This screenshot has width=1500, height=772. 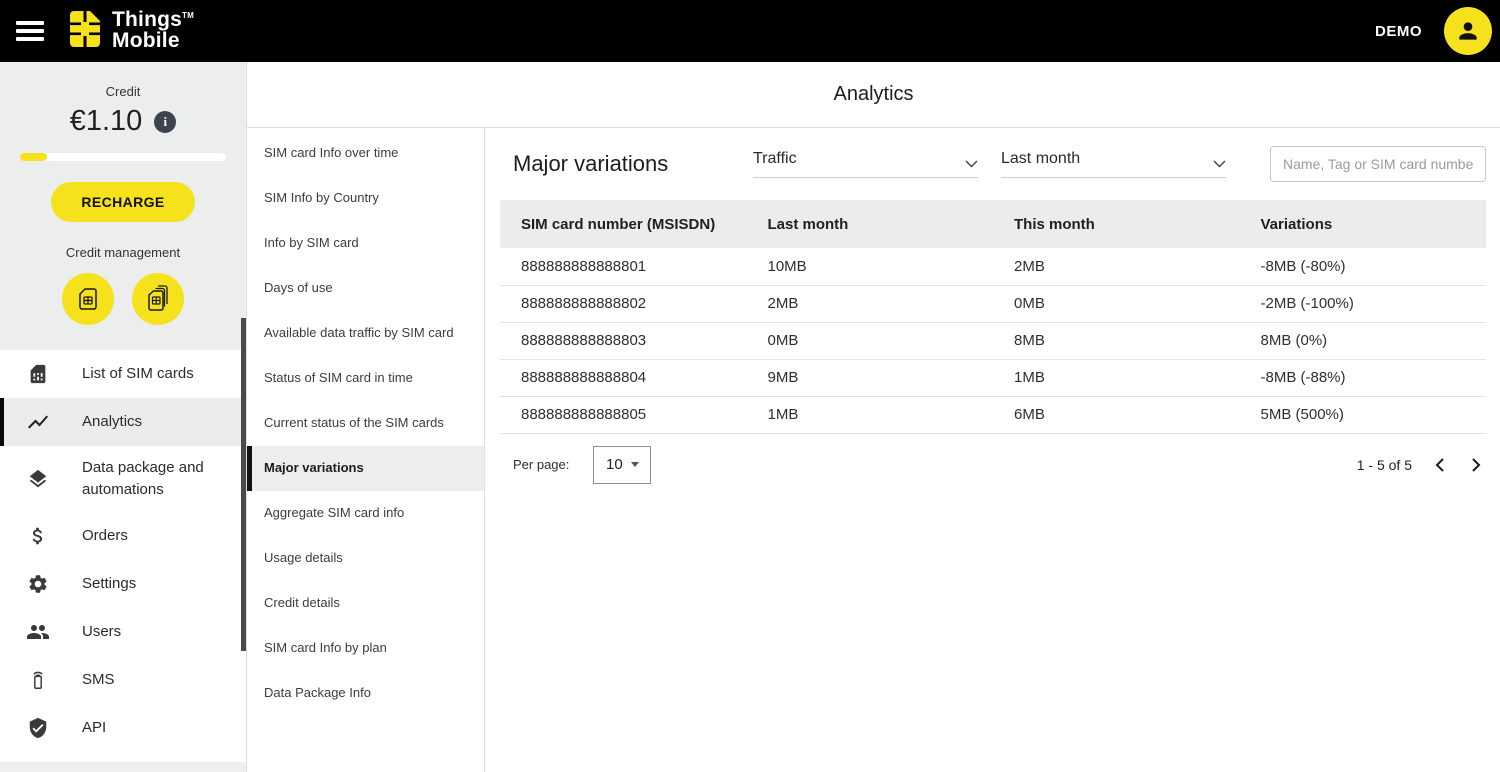 I want to click on section-title: Major variations, so click(x=591, y=163).